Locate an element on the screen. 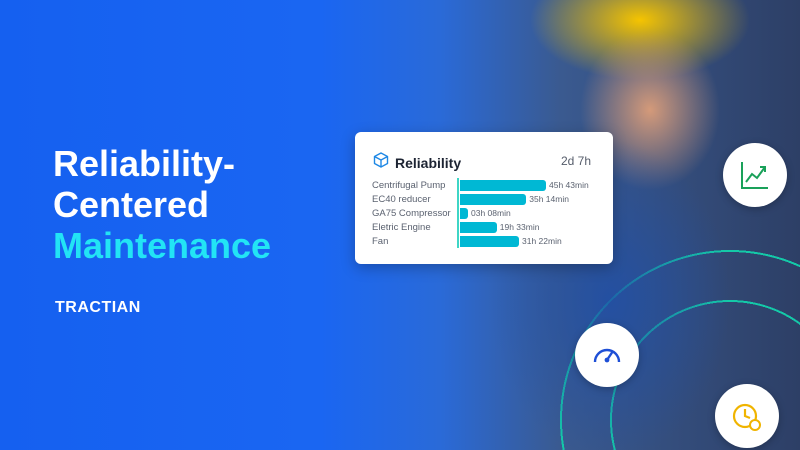 This screenshot has height=450, width=800. bar-label: GA75 Compressor is located at coordinates (411, 213).